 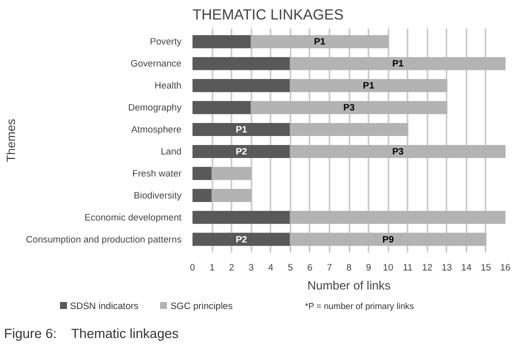 What do you see at coordinates (158, 195) in the screenshot?
I see `y-tick-label: Biodiversity` at bounding box center [158, 195].